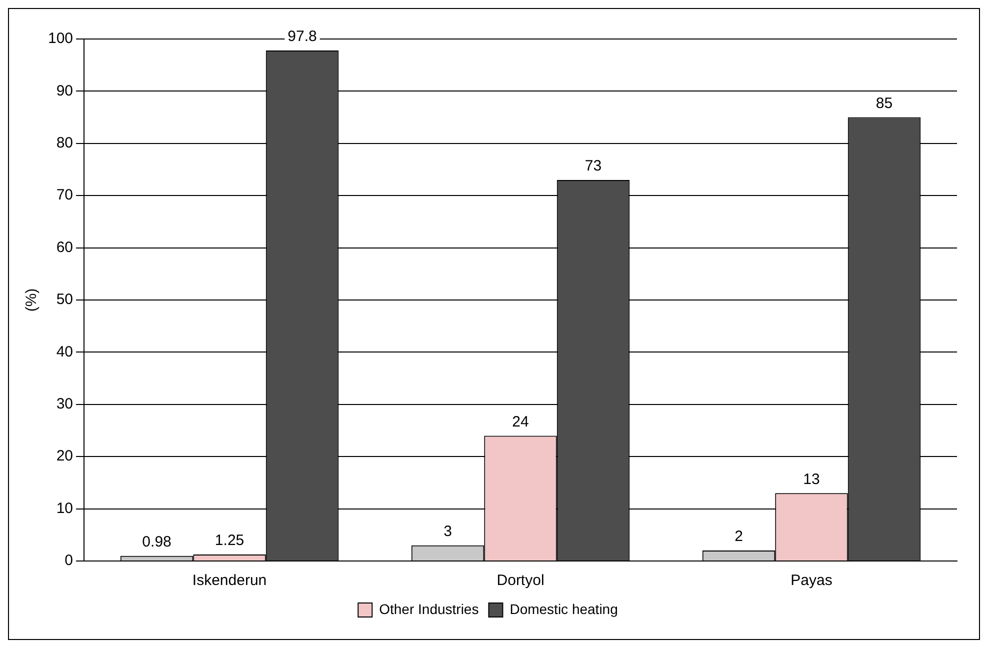  What do you see at coordinates (31, 300) in the screenshot?
I see `y-axis-title: (%)` at bounding box center [31, 300].